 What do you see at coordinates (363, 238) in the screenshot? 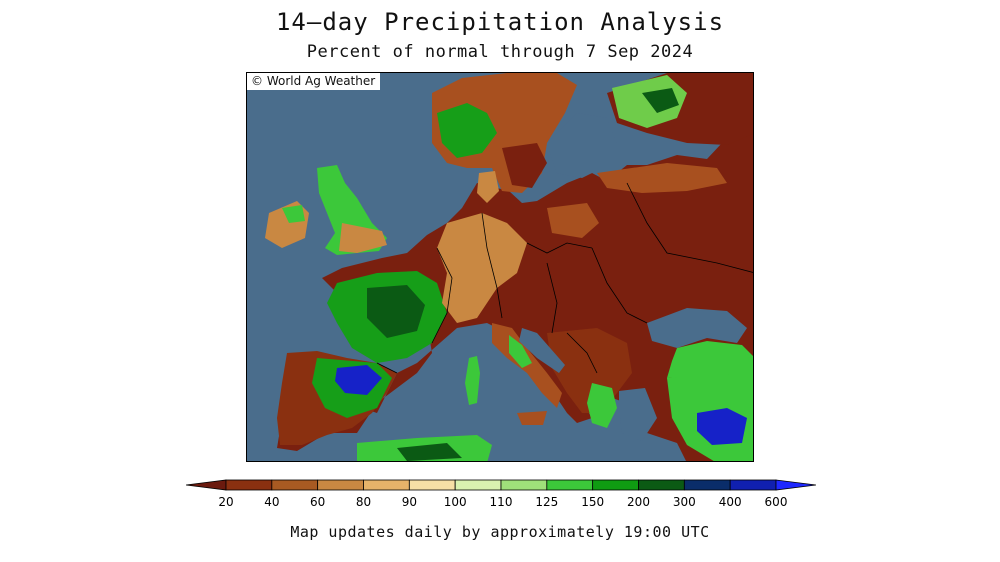
I see `gb-south-dry` at bounding box center [363, 238].